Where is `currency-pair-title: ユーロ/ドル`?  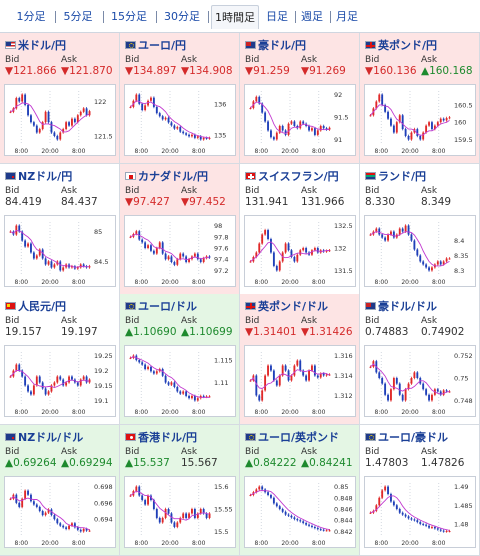 currency-pair-title: ユーロ/ドル is located at coordinates (161, 305).